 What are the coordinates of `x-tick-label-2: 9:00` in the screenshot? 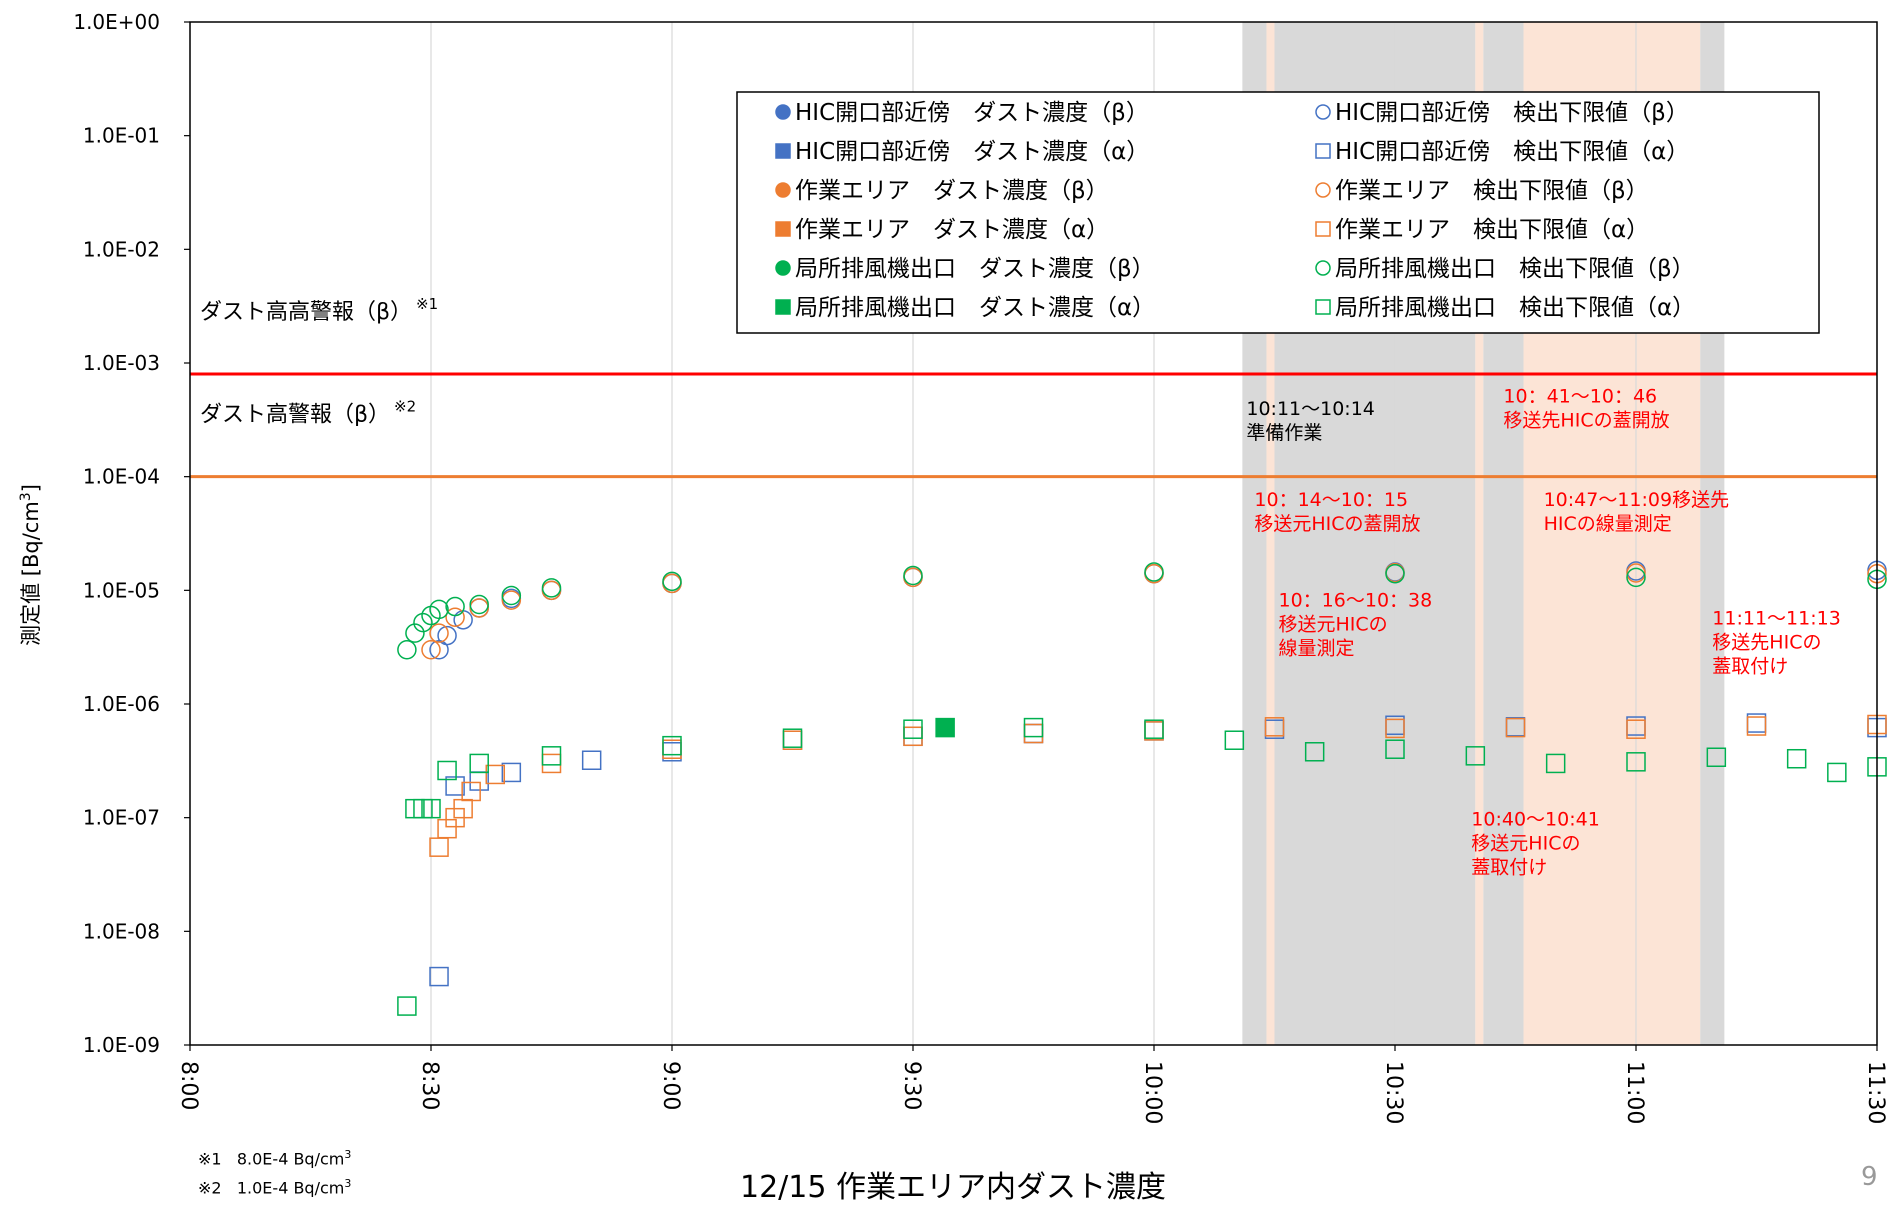 It's located at (670, 1085).